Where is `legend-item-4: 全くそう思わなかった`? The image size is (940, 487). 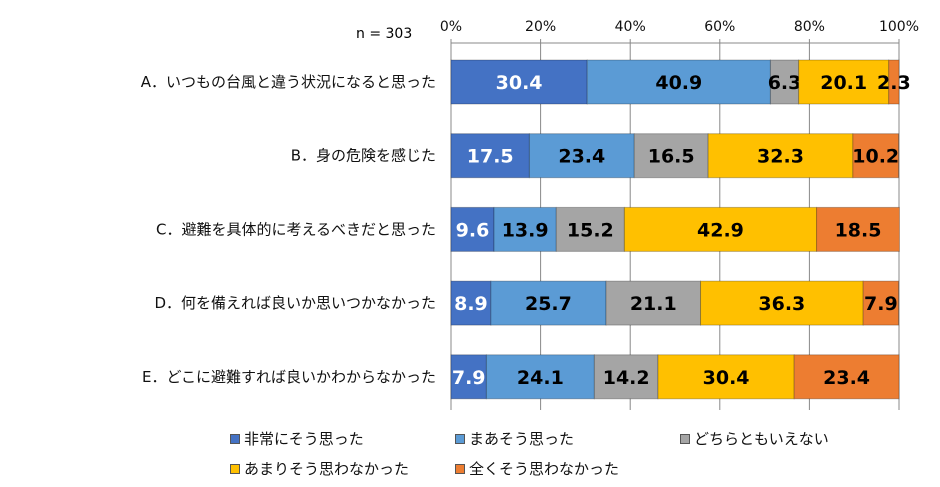 legend-item-4: 全くそう思わなかった is located at coordinates (537, 468).